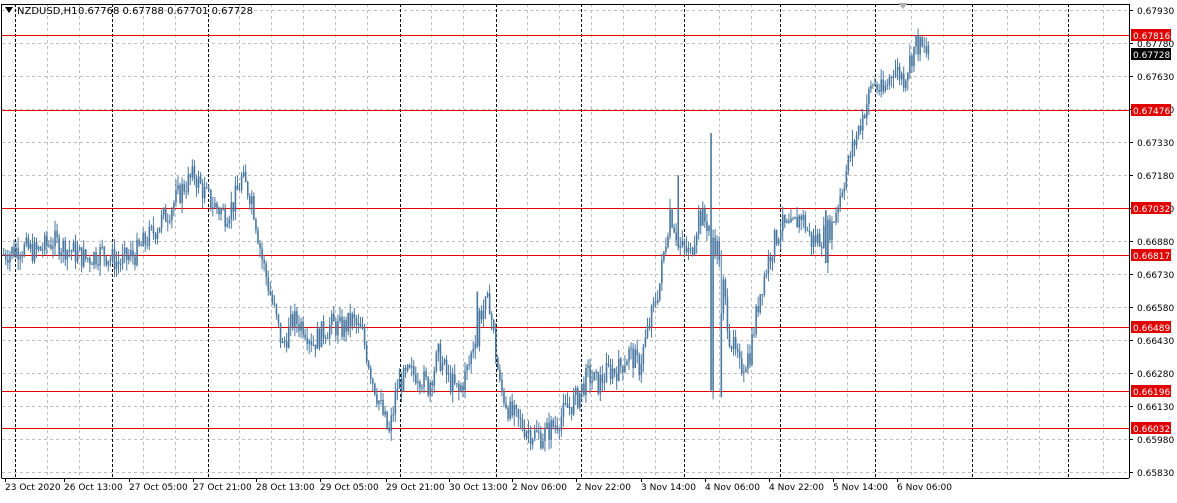 The width and height of the screenshot is (1177, 503). Describe the element at coordinates (1151, 208) in the screenshot. I see `level-price-label: 0.67032` at that location.